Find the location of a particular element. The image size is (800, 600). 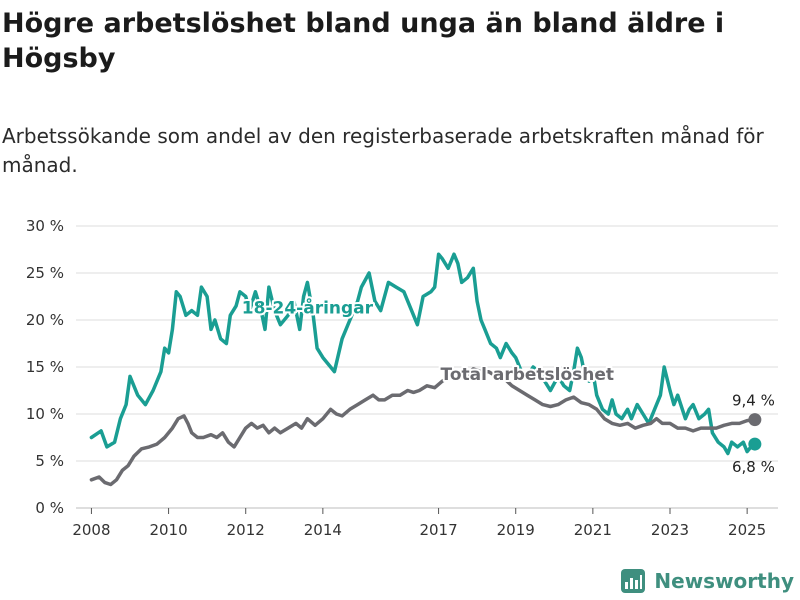

end-point-total is located at coordinates (755, 420).